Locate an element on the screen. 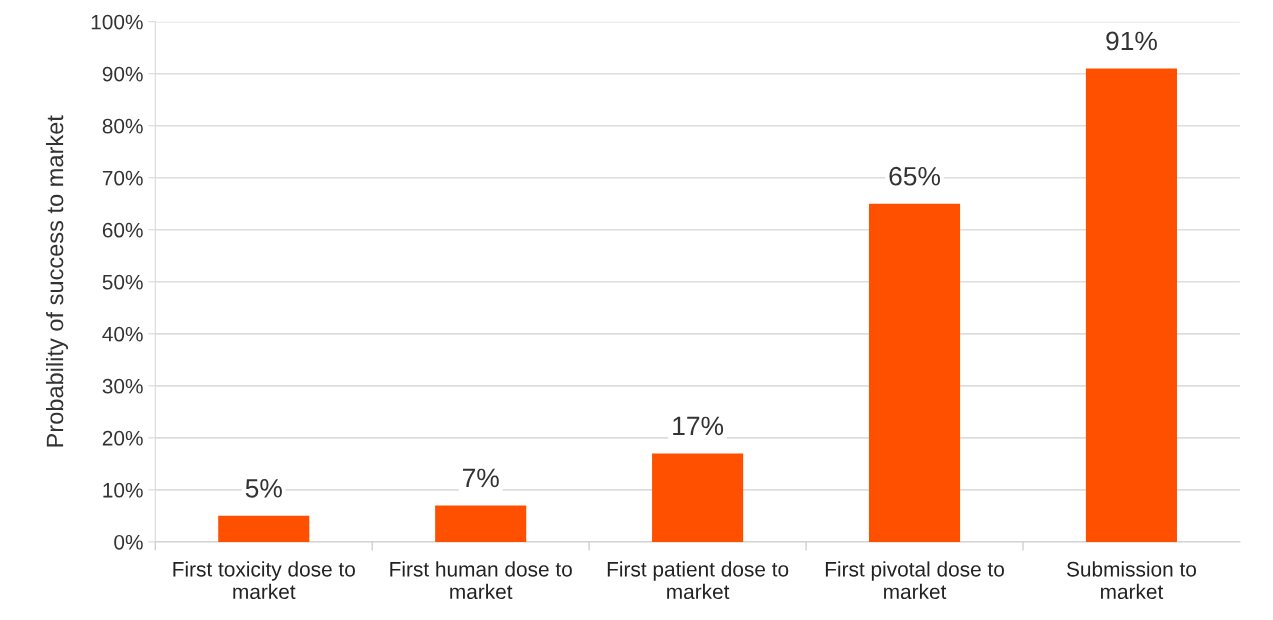  y-axis-title: Probability of success to market is located at coordinates (56, 281).